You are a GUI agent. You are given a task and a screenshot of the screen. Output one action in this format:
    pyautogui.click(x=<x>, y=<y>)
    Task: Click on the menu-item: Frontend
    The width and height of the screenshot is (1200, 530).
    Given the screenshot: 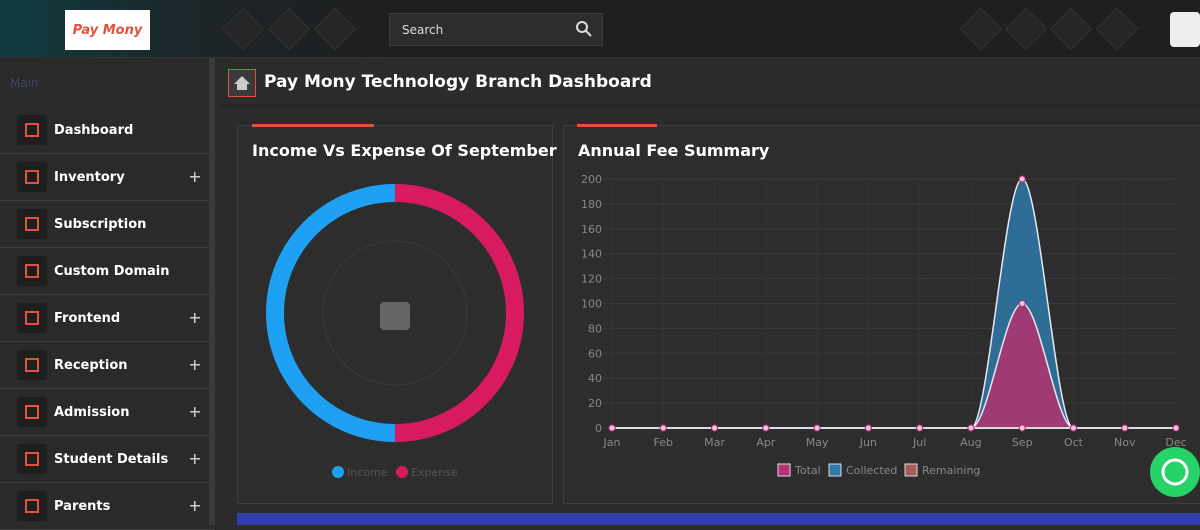 What is the action you would take?
    pyautogui.click(x=107, y=318)
    